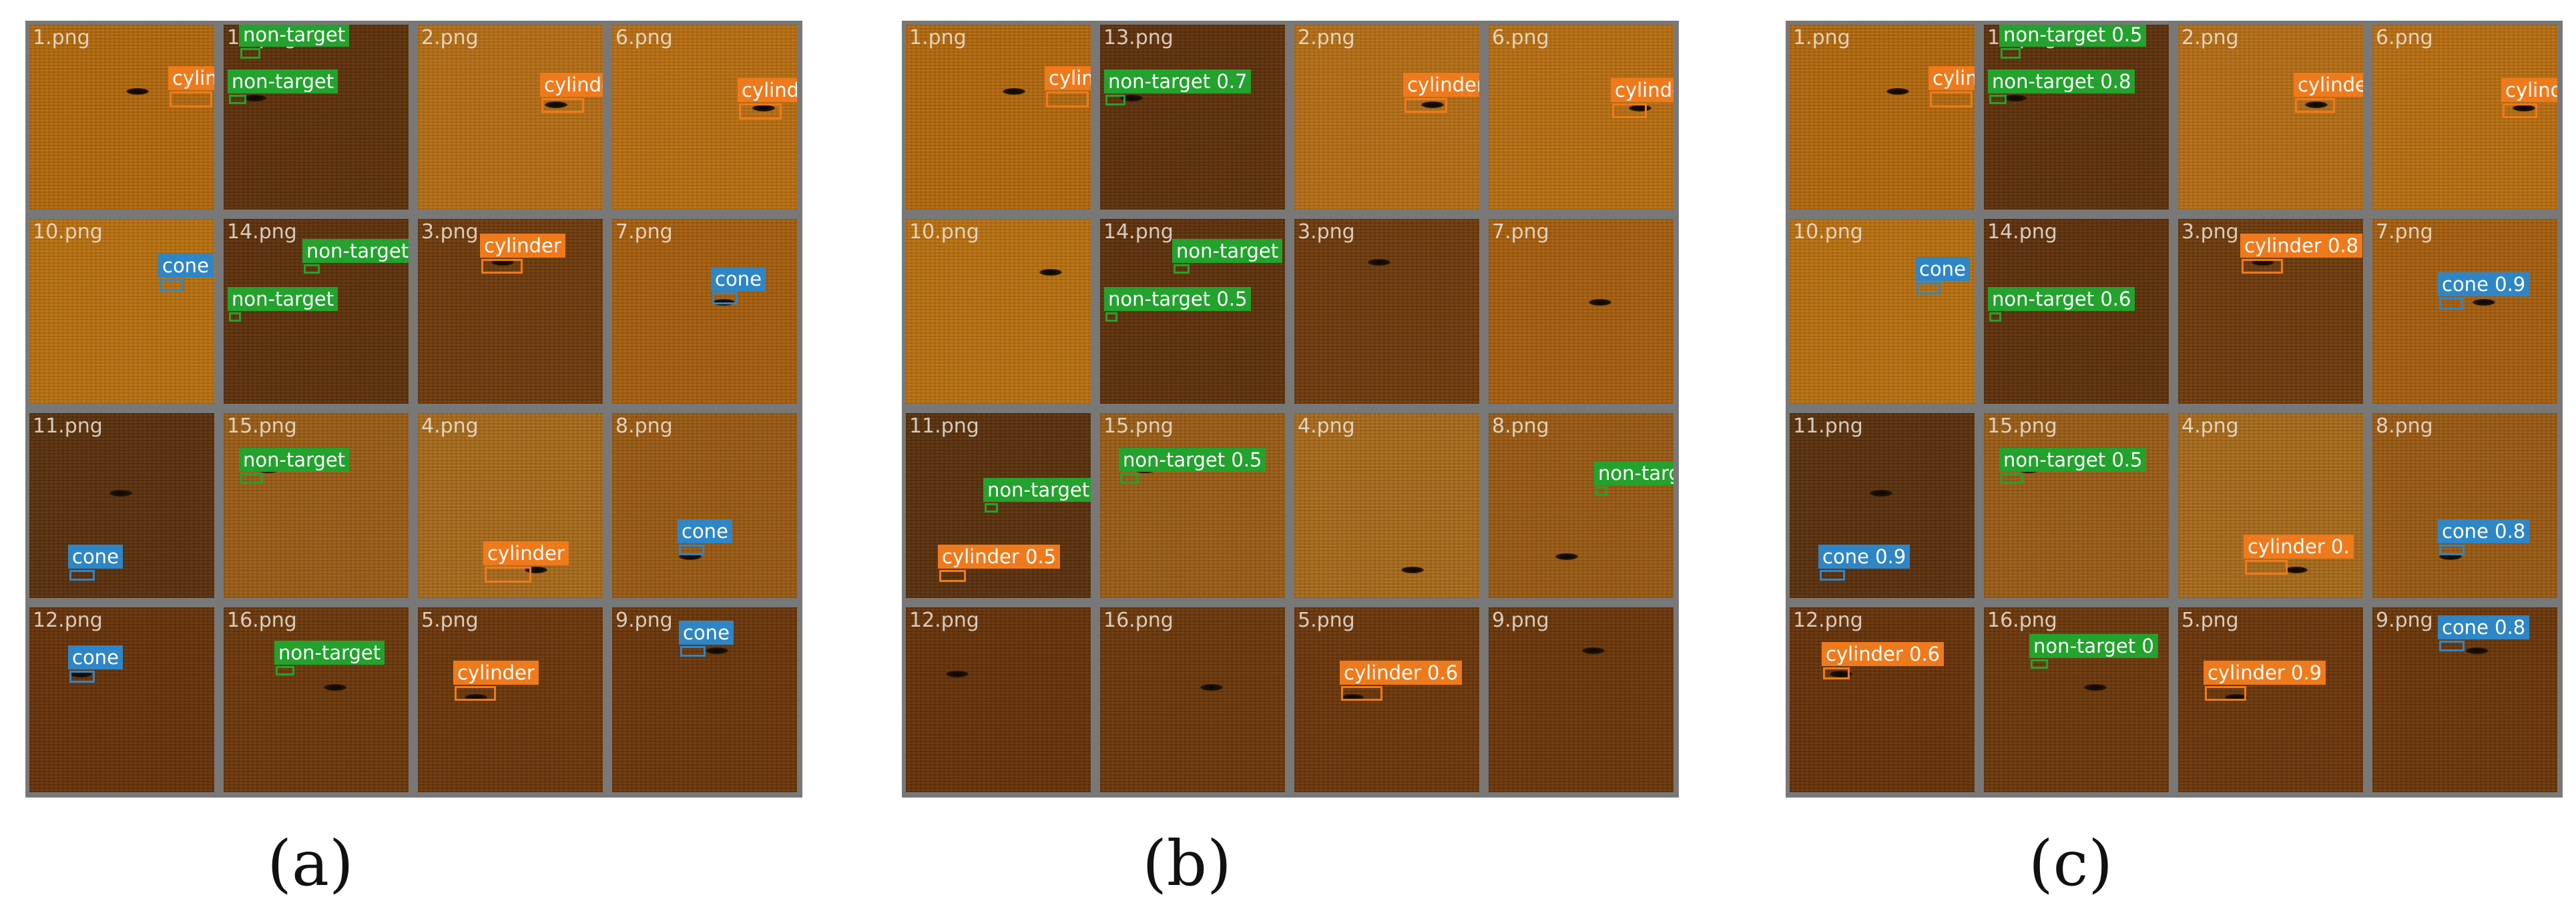  What do you see at coordinates (1138, 37) in the screenshot?
I see `tile-filename: 13.png` at bounding box center [1138, 37].